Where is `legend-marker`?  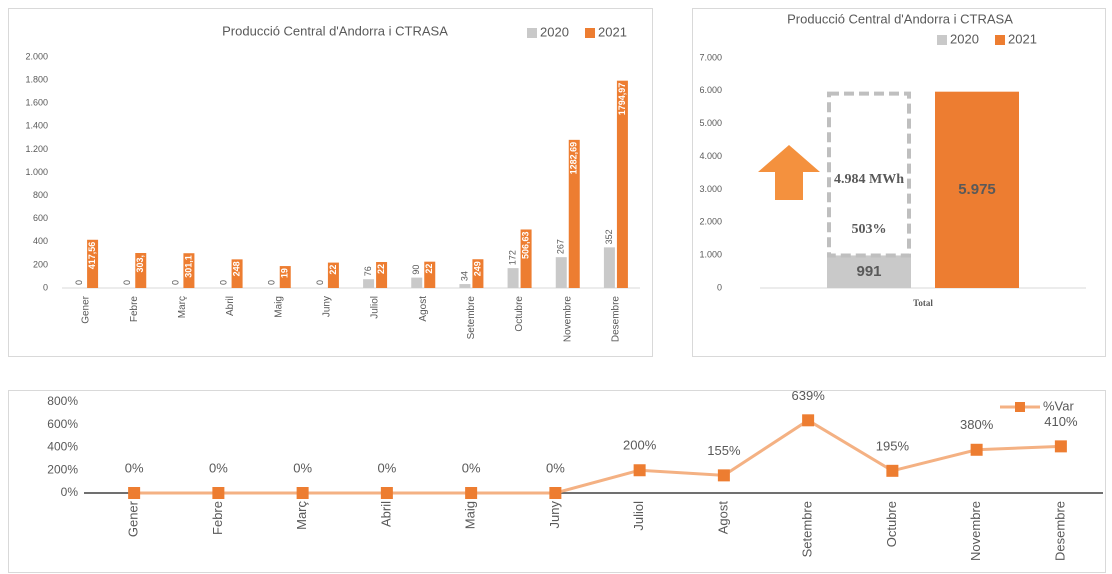
legend-marker is located at coordinates (1020, 407).